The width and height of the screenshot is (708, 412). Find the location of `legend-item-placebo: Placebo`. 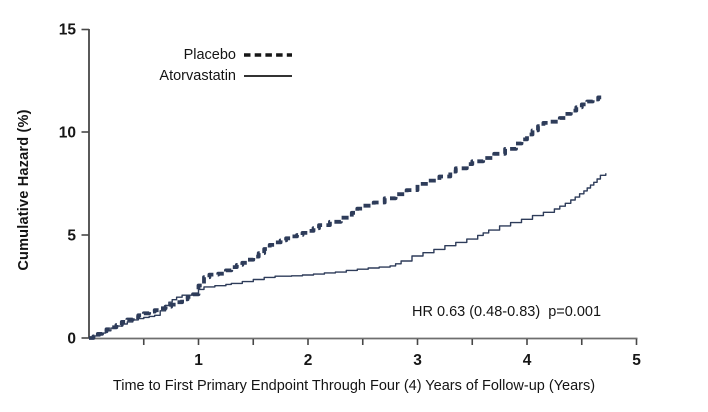

legend-item-placebo: Placebo is located at coordinates (208, 54).